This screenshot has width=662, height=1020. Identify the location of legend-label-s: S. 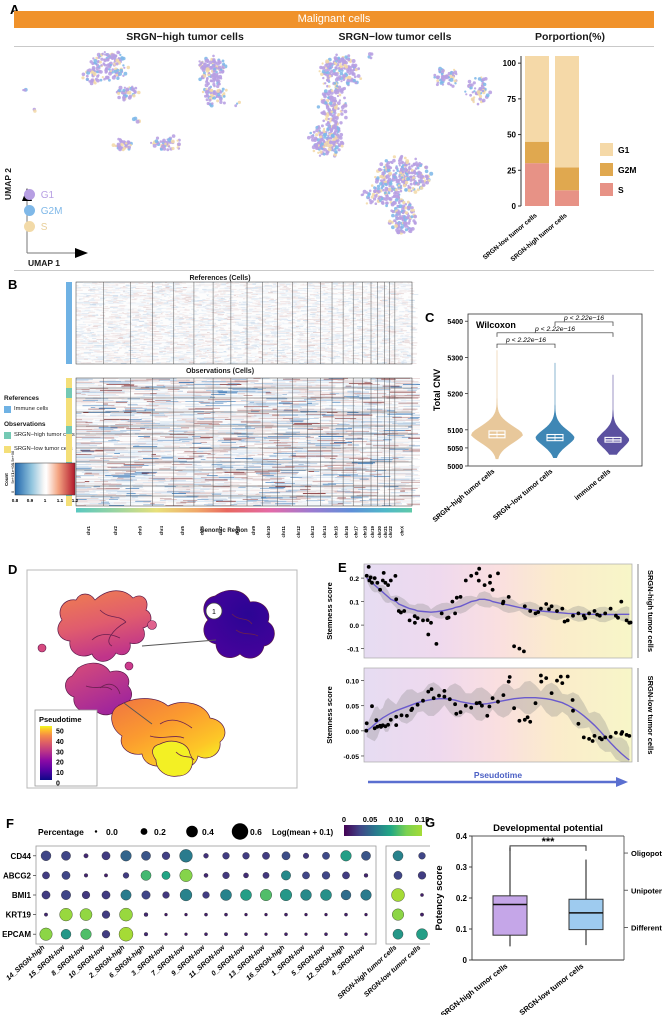
(44, 227).